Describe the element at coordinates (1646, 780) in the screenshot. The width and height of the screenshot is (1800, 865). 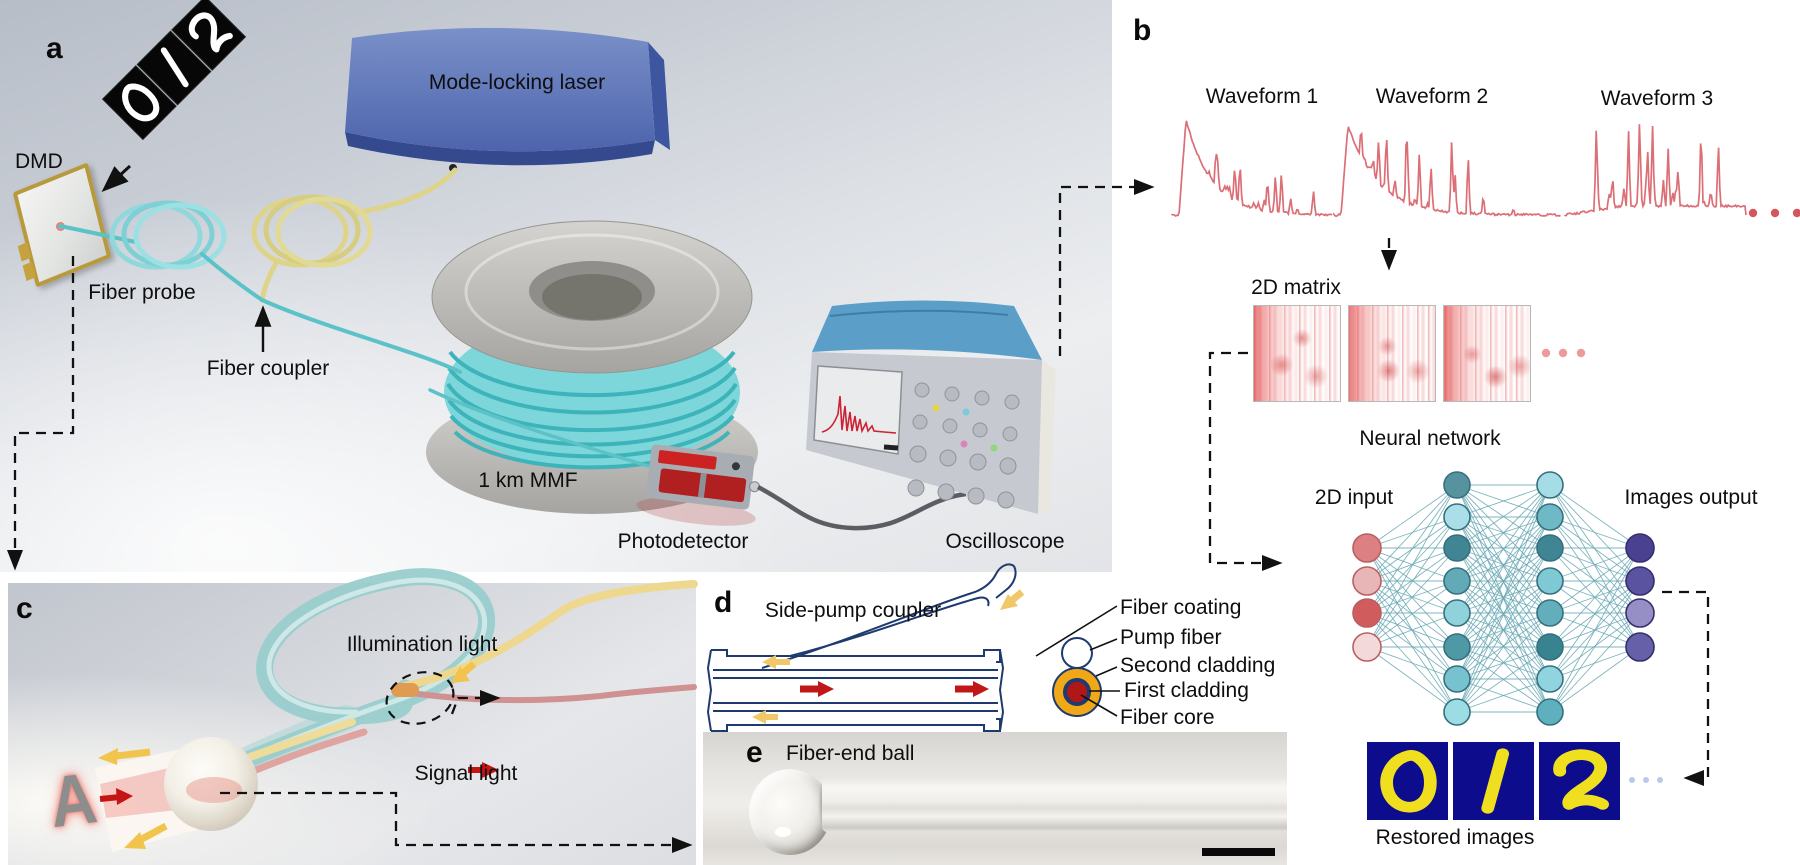
I see `restored-dot` at that location.